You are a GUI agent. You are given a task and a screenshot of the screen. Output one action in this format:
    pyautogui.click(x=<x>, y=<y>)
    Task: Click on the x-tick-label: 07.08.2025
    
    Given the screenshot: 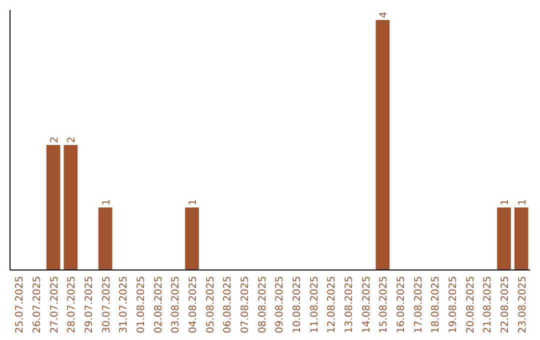 What is the action you would take?
    pyautogui.click(x=245, y=305)
    